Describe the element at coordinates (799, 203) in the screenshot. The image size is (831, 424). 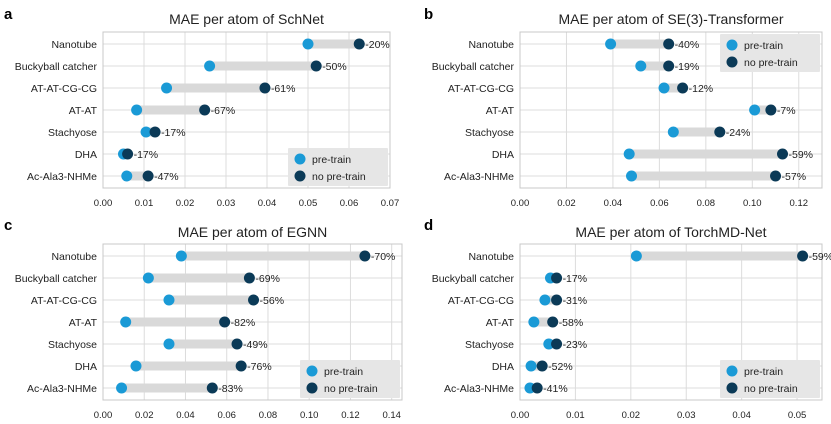
I see `x-tick-label: 0.12` at that location.